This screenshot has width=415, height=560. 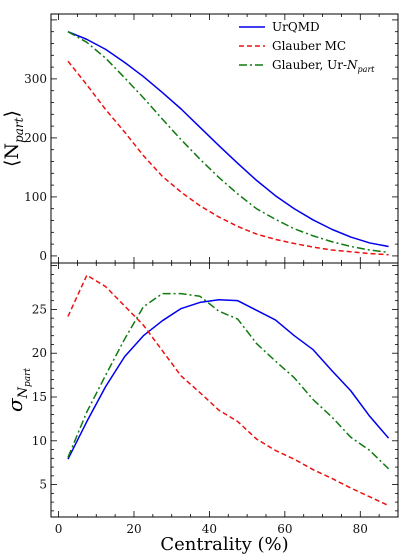 I want to click on legend-label: Glauber, Ur-Npart, so click(x=323, y=66).